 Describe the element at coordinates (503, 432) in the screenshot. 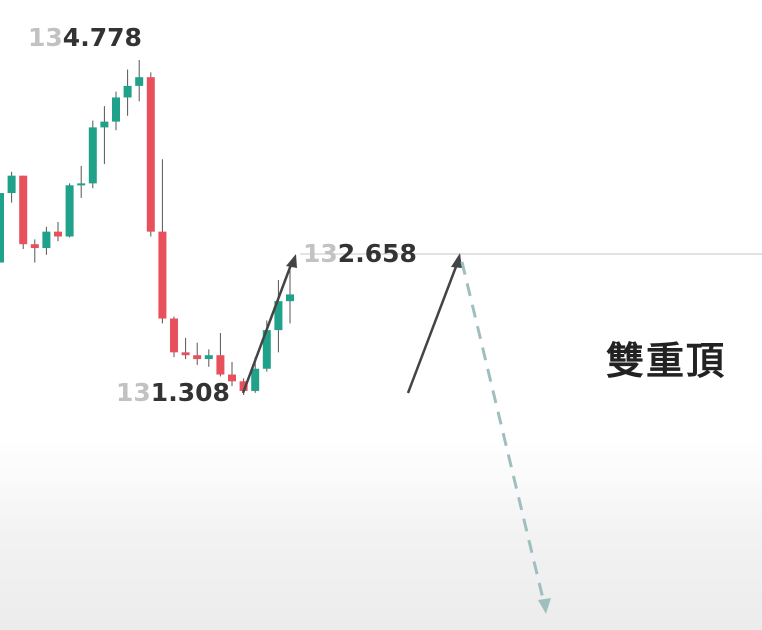

I see `projected-fall-arrow` at that location.